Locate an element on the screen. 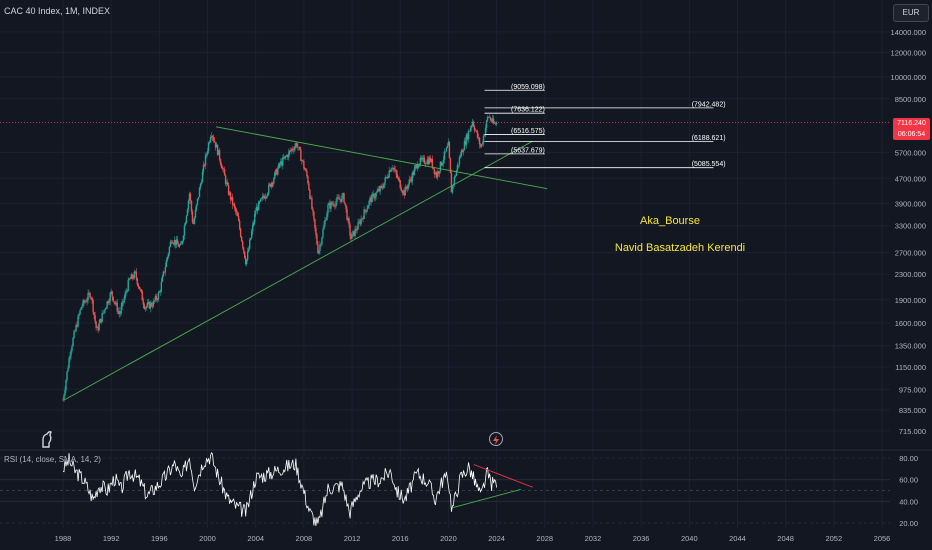 The image size is (932, 550). rsi-wedge-bottom-line is located at coordinates (486, 498).